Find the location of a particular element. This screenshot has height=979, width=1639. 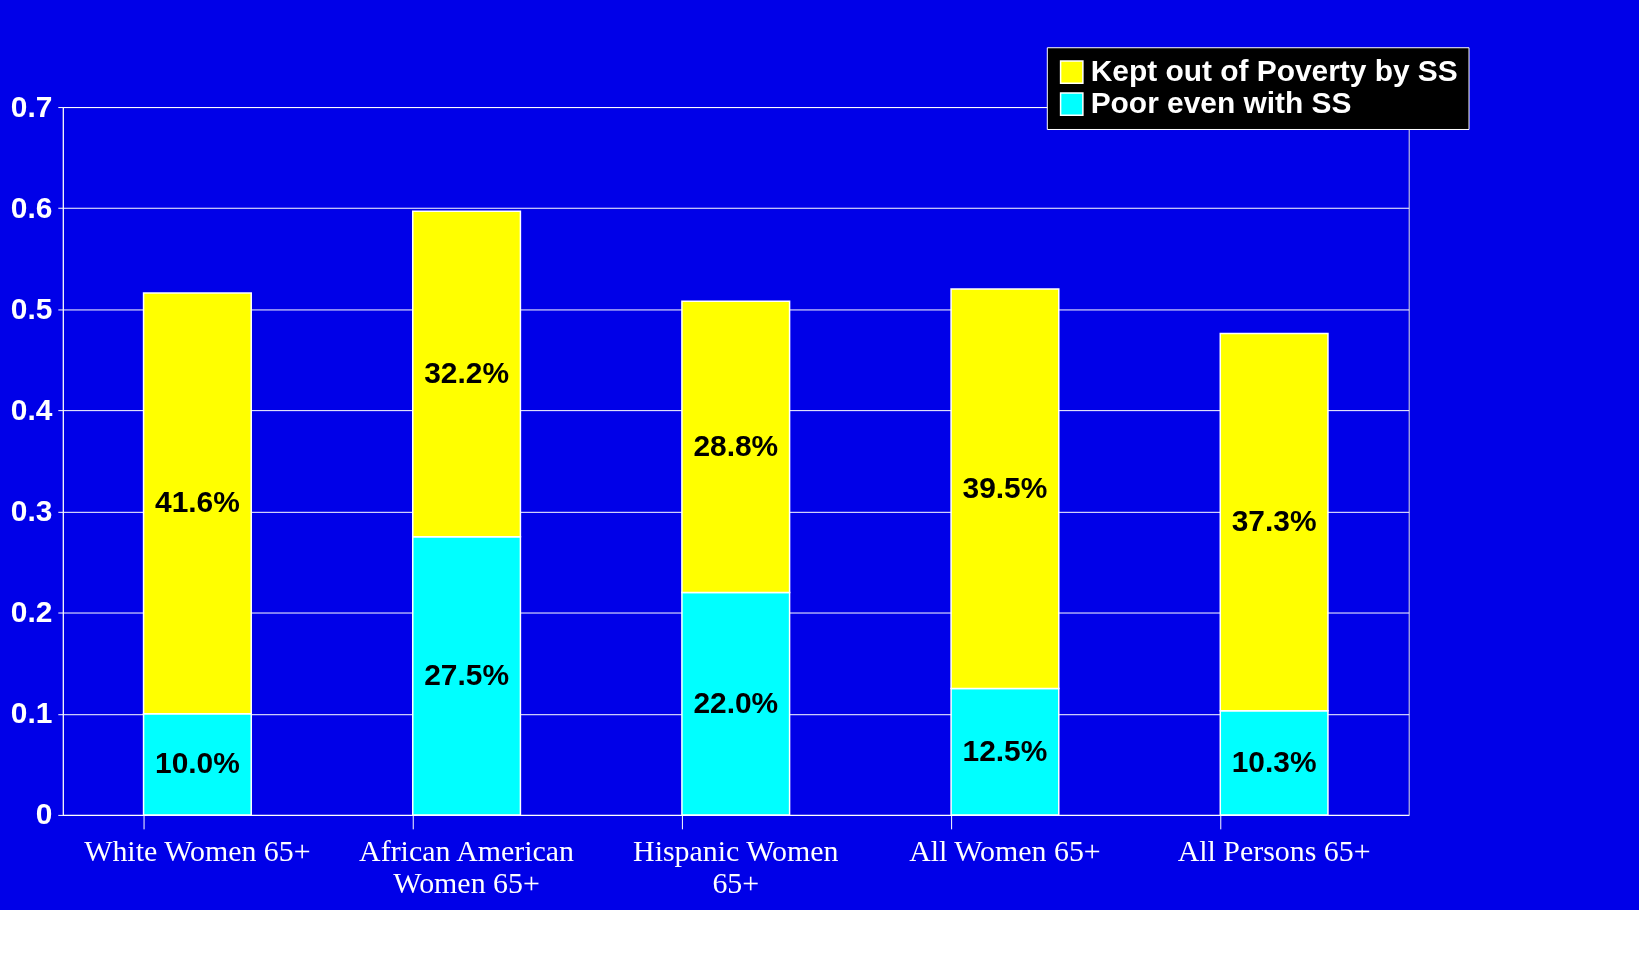

data-label: 28.8% is located at coordinates (736, 445).